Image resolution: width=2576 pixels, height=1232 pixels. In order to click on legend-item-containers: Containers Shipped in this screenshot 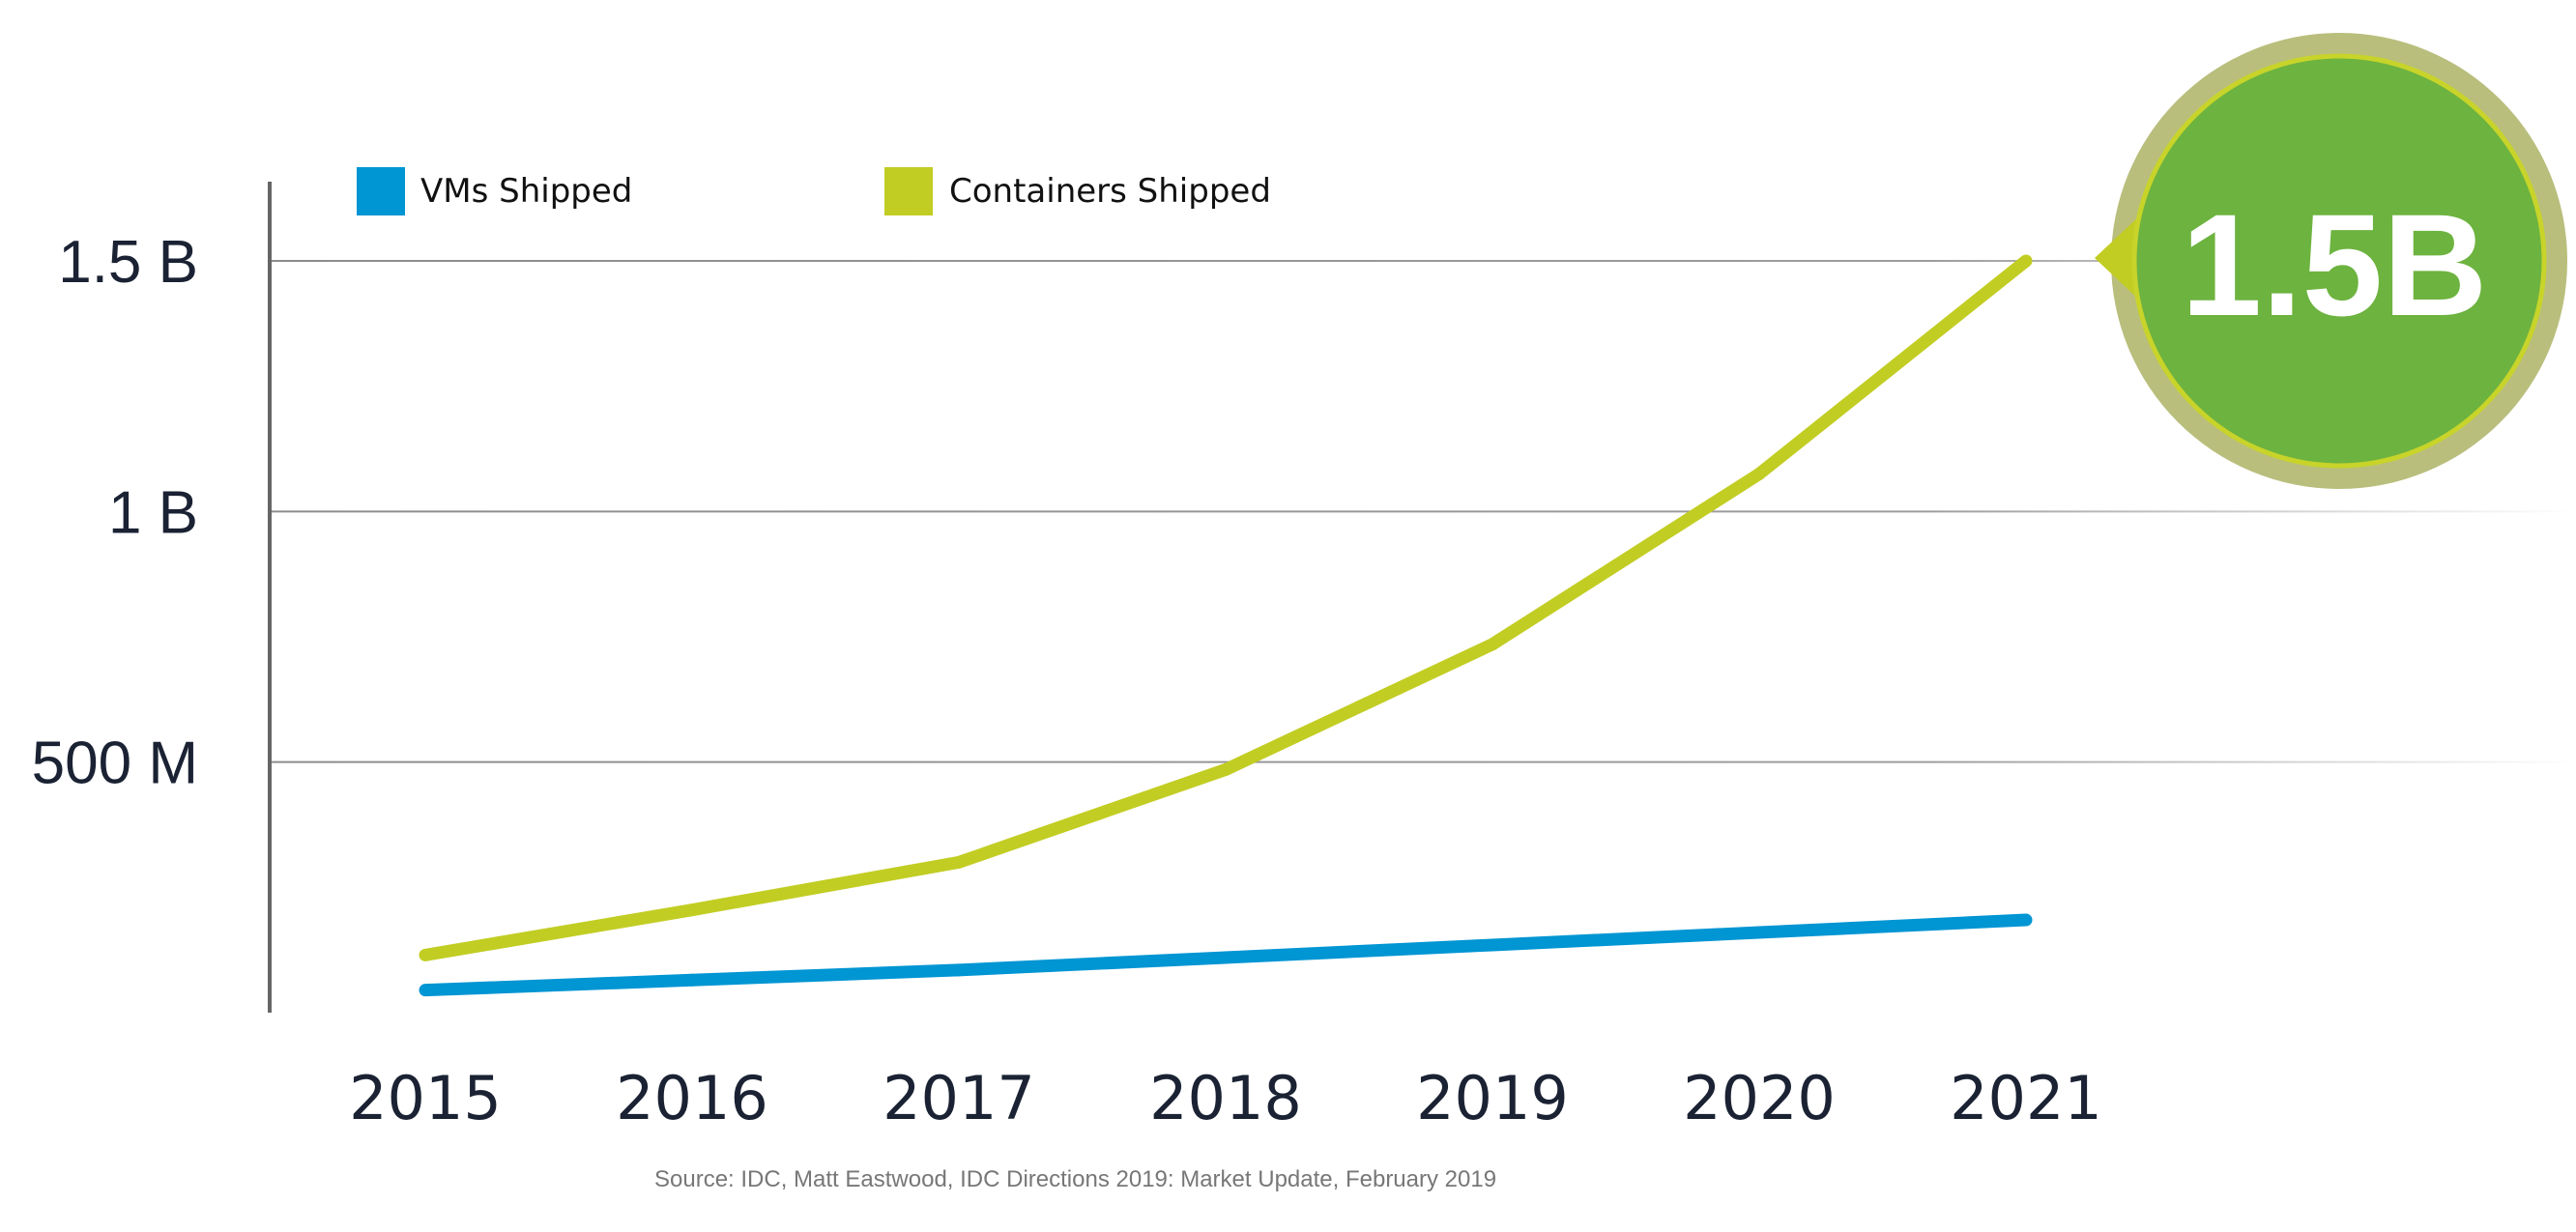, I will do `click(1077, 191)`.